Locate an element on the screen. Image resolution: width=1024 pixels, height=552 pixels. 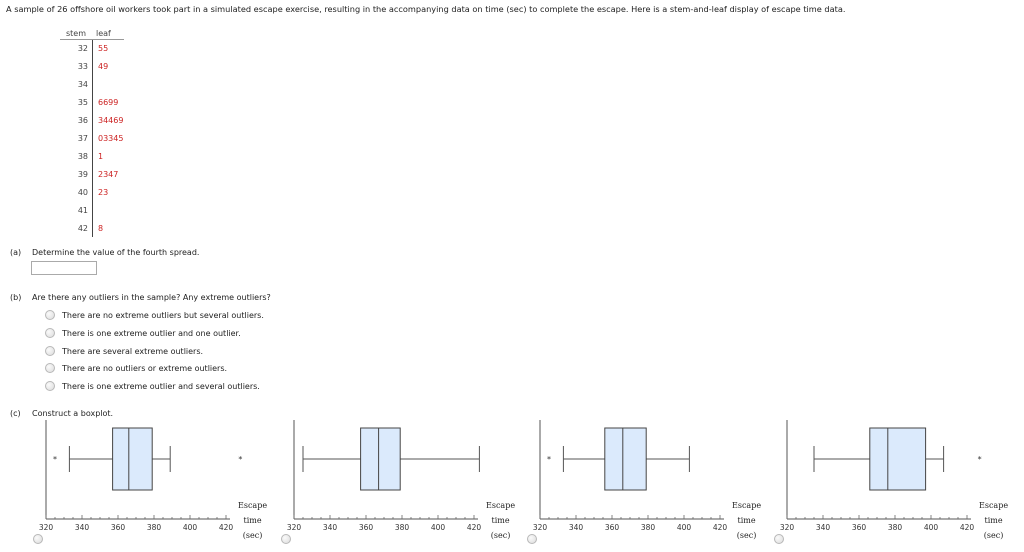
stem-leaf-row: 38 1 is located at coordinates (104, 156).